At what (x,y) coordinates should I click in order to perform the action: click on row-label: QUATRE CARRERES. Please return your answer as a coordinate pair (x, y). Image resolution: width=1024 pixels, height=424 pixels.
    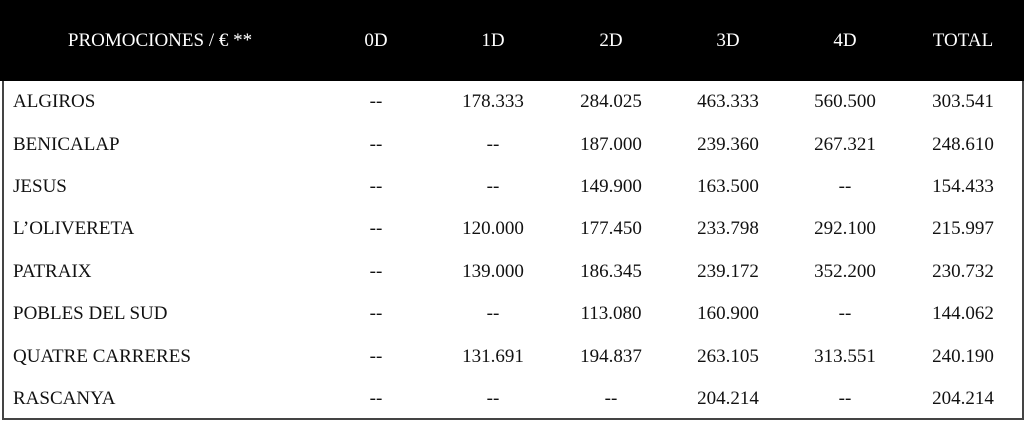
    Looking at the image, I should click on (102, 356).